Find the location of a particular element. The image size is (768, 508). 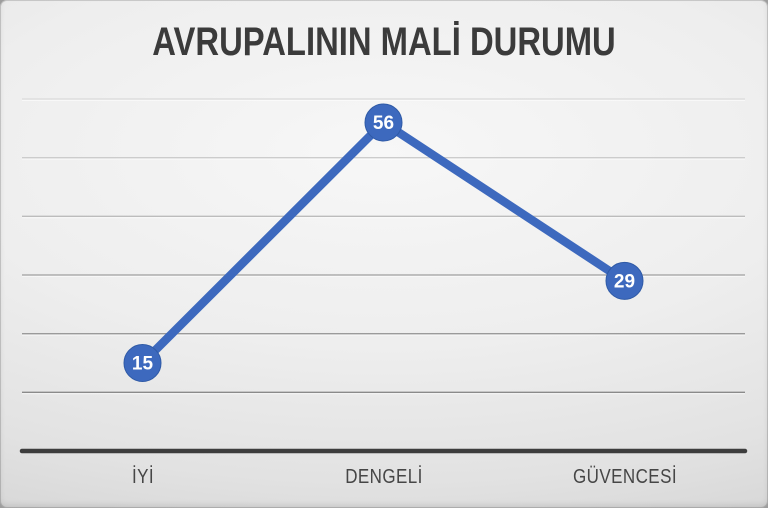

x-axis-label: GÜVENCESİ is located at coordinates (624, 477).